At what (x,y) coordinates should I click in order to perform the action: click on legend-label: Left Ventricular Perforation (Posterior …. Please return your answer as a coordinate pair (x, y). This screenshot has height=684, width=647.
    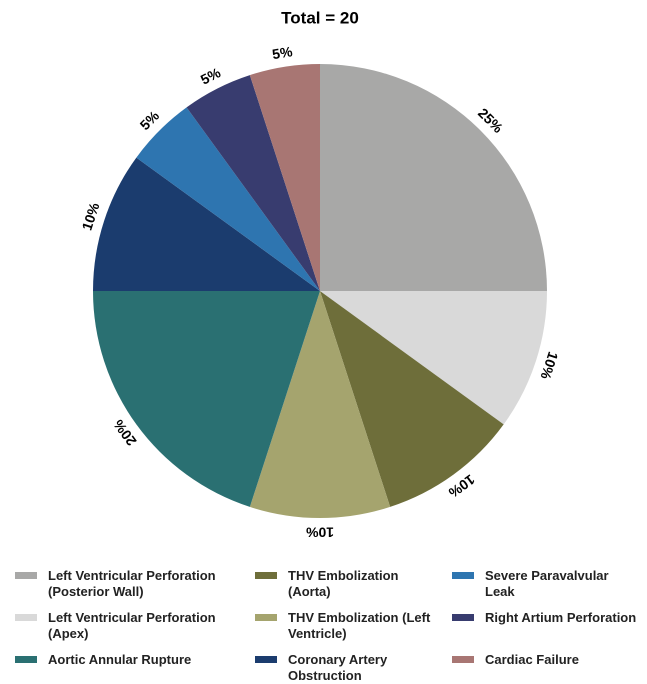
    Looking at the image, I should click on (132, 583).